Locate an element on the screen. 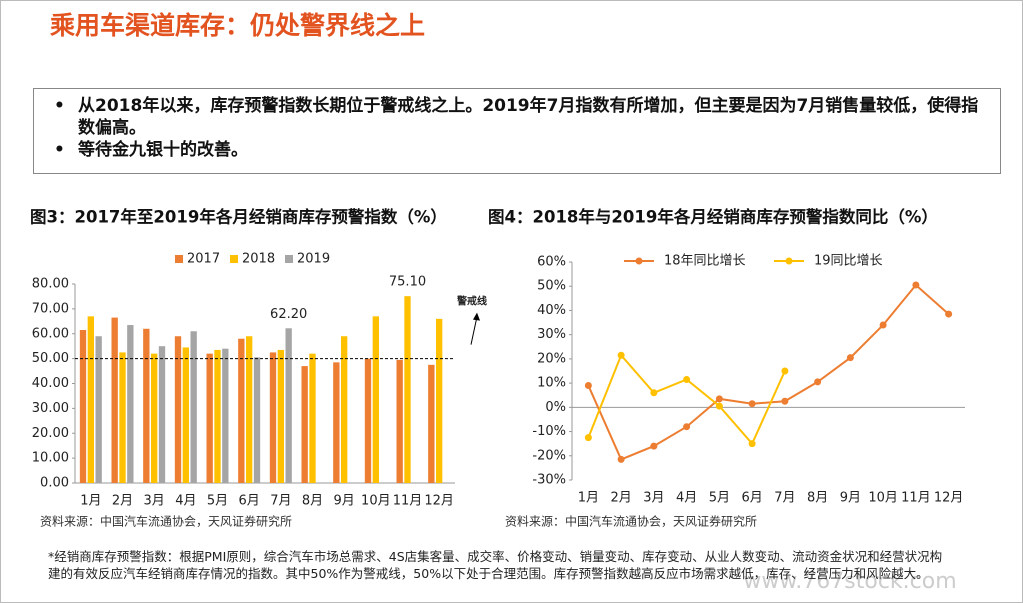 The width and height of the screenshot is (1023, 603). threshold-arrow-head is located at coordinates (476, 316).